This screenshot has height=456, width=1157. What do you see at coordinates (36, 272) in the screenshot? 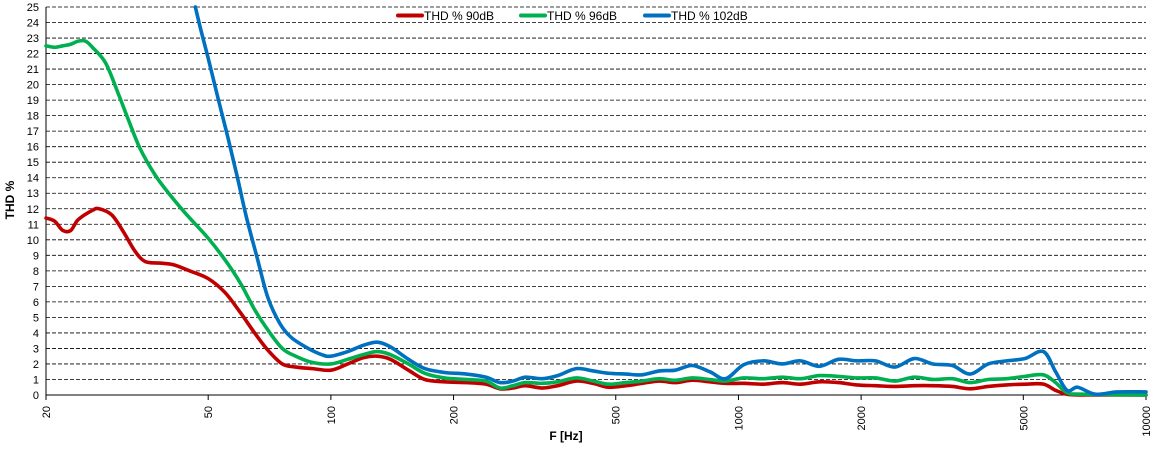
I see `y-tick-label: 8` at bounding box center [36, 272].